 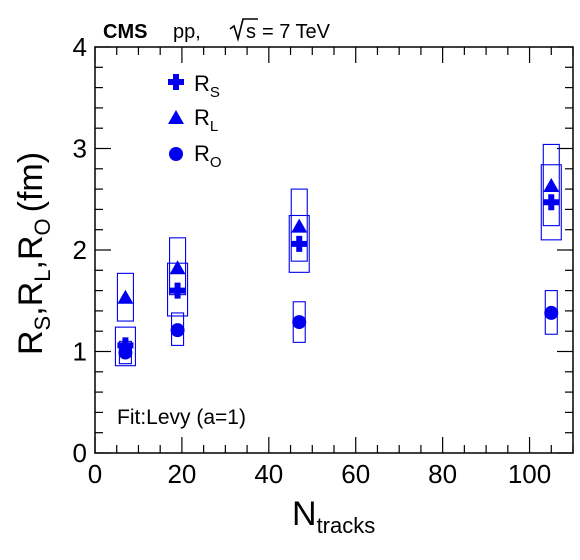 What do you see at coordinates (80, 250) in the screenshot?
I see `y-tick-label: 2` at bounding box center [80, 250].